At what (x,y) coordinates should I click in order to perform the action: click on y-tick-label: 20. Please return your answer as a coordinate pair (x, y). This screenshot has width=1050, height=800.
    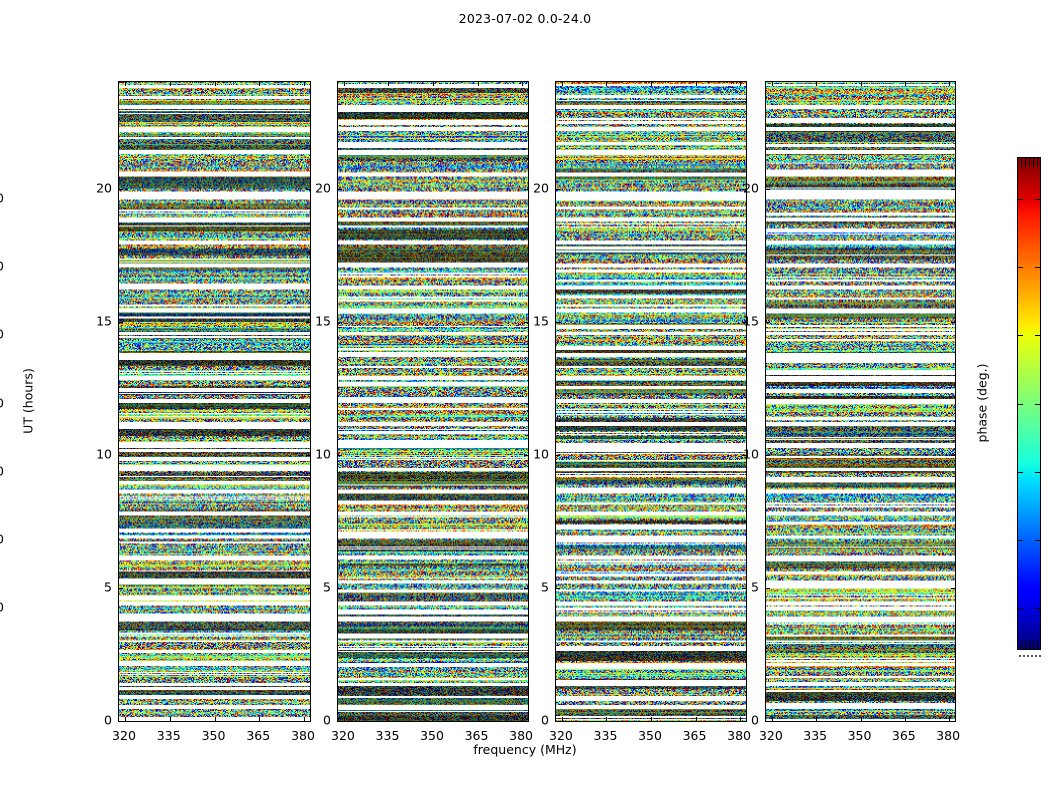
    Looking at the image, I should click on (323, 187).